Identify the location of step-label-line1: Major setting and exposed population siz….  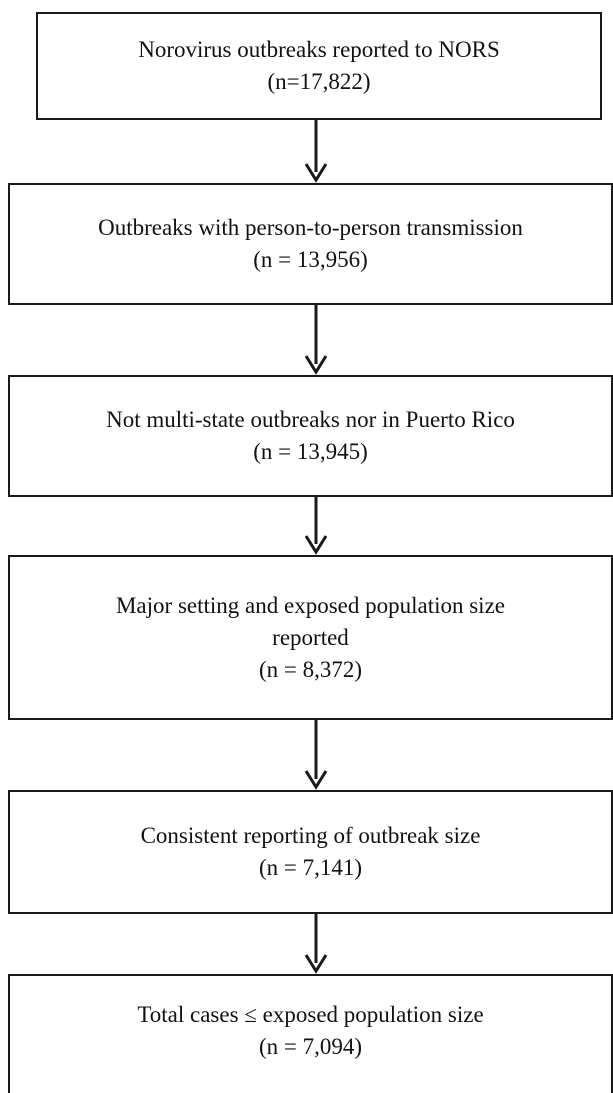
(310, 605).